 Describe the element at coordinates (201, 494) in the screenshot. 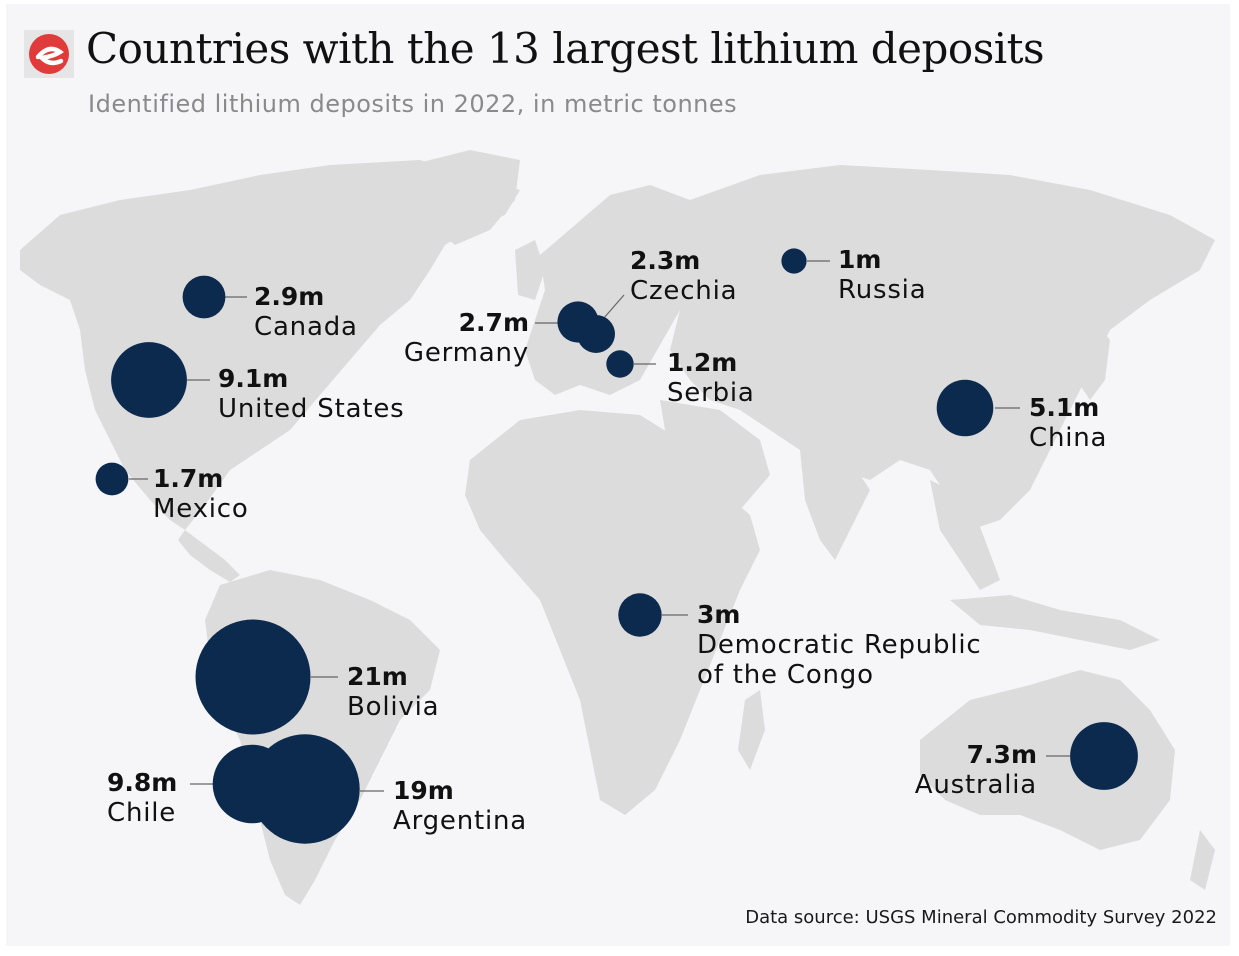

I see `label-mexico: 1.7m Mexico` at that location.